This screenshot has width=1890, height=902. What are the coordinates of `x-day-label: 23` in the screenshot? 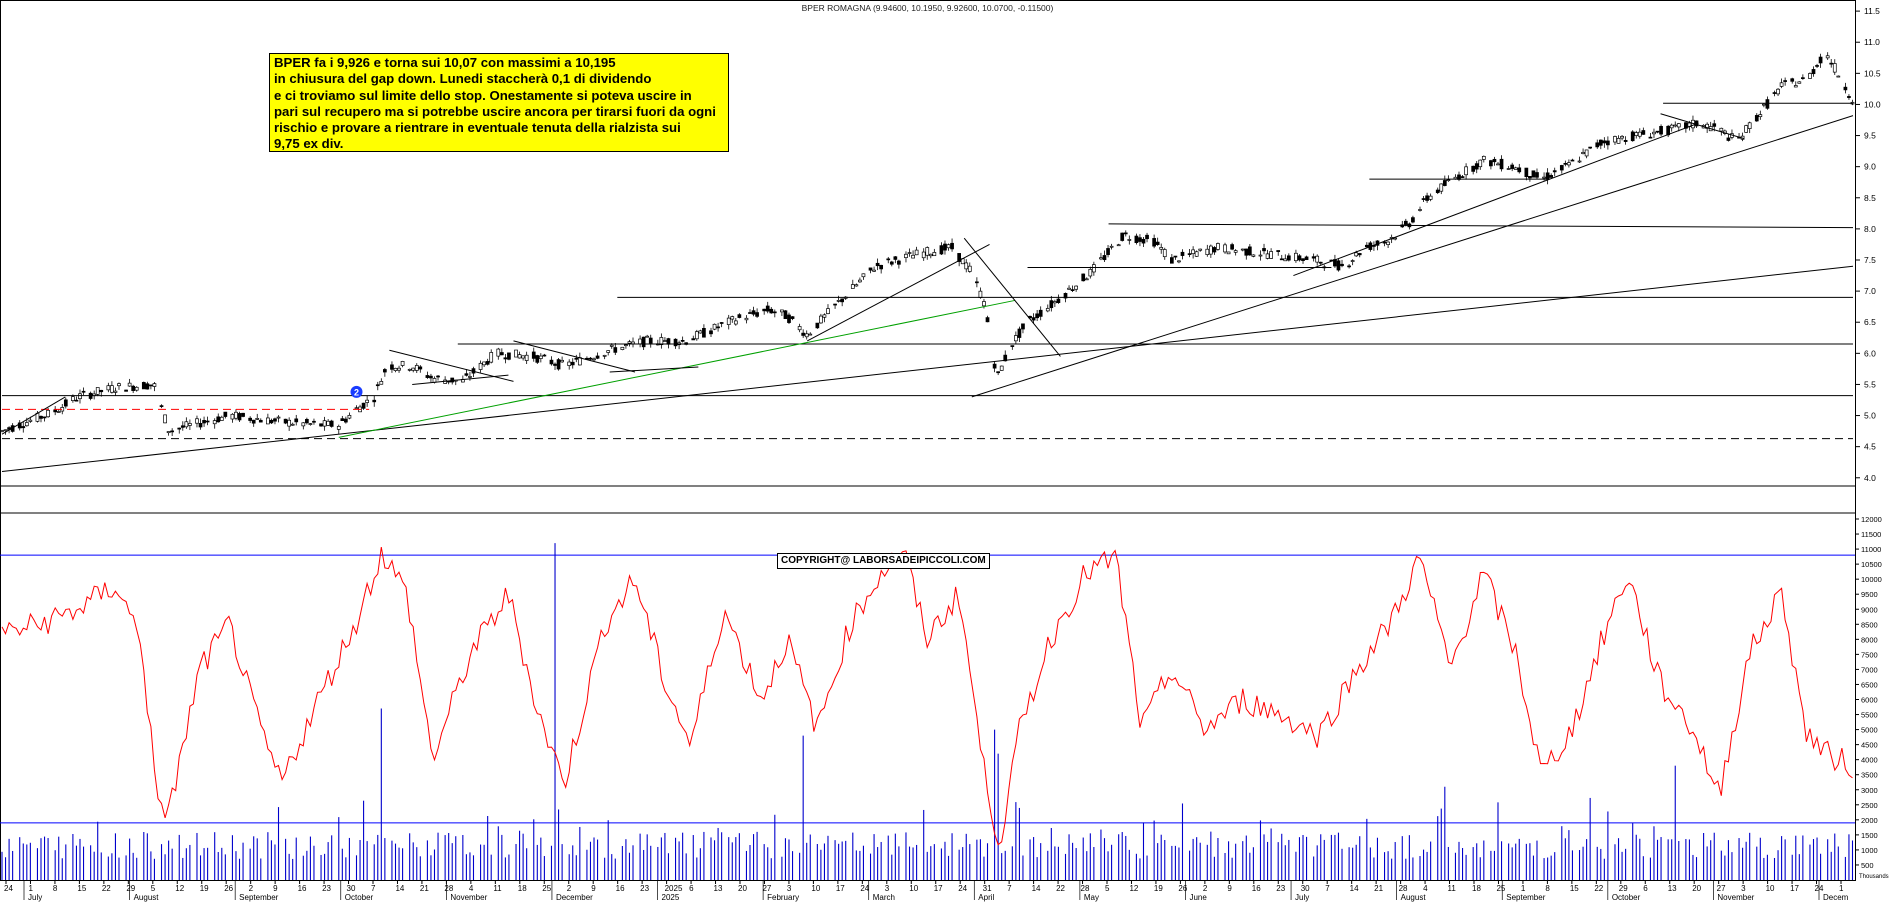 It's located at (1280, 888).